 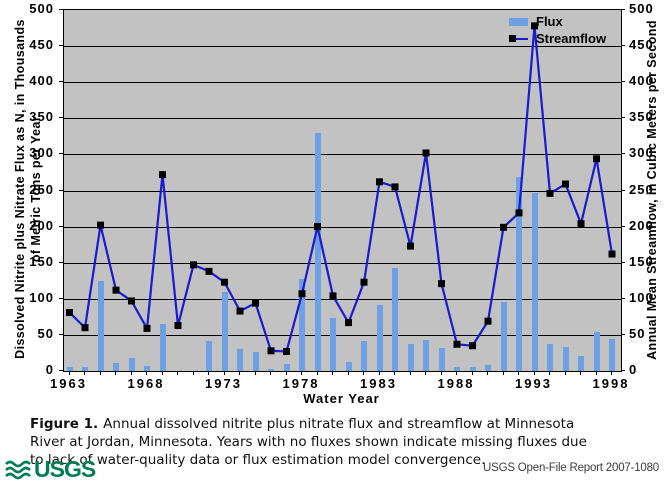 What do you see at coordinates (64, 424) in the screenshot?
I see `figure-caption-label: Figure 1.` at bounding box center [64, 424].